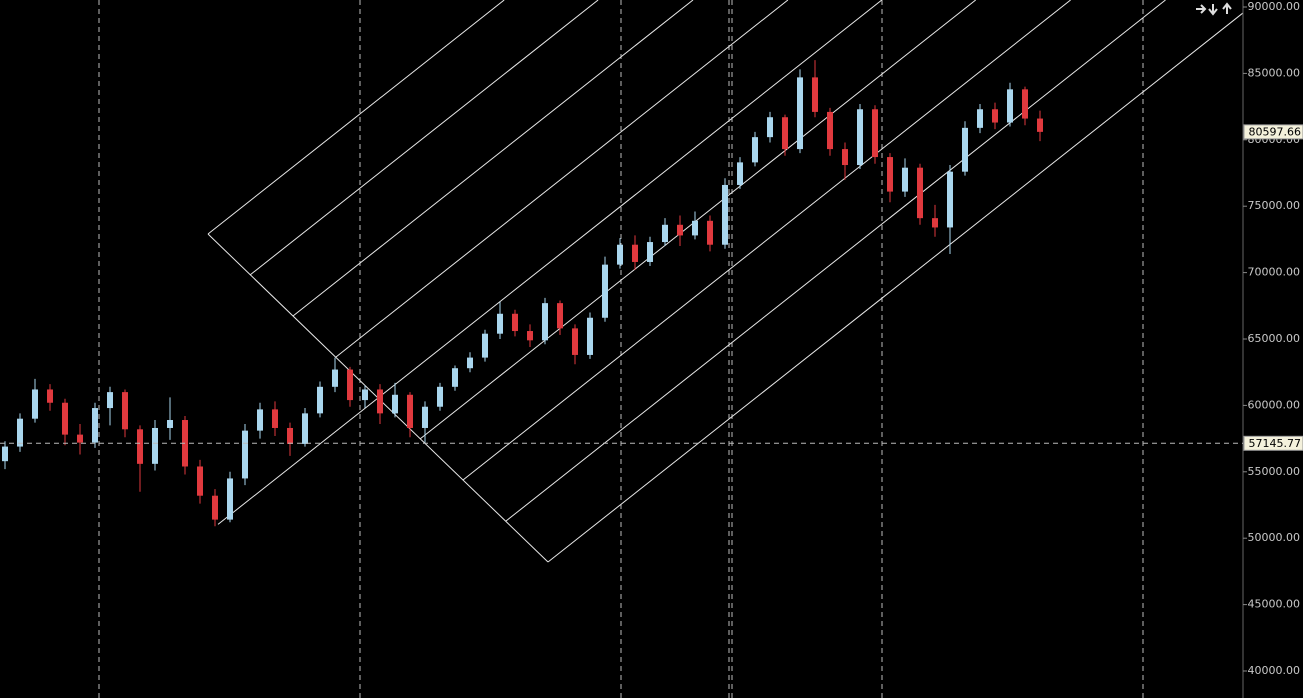 This screenshot has height=698, width=1303. Describe the element at coordinates (1274, 272) in the screenshot. I see `y-tick-label: 70000.00` at that location.